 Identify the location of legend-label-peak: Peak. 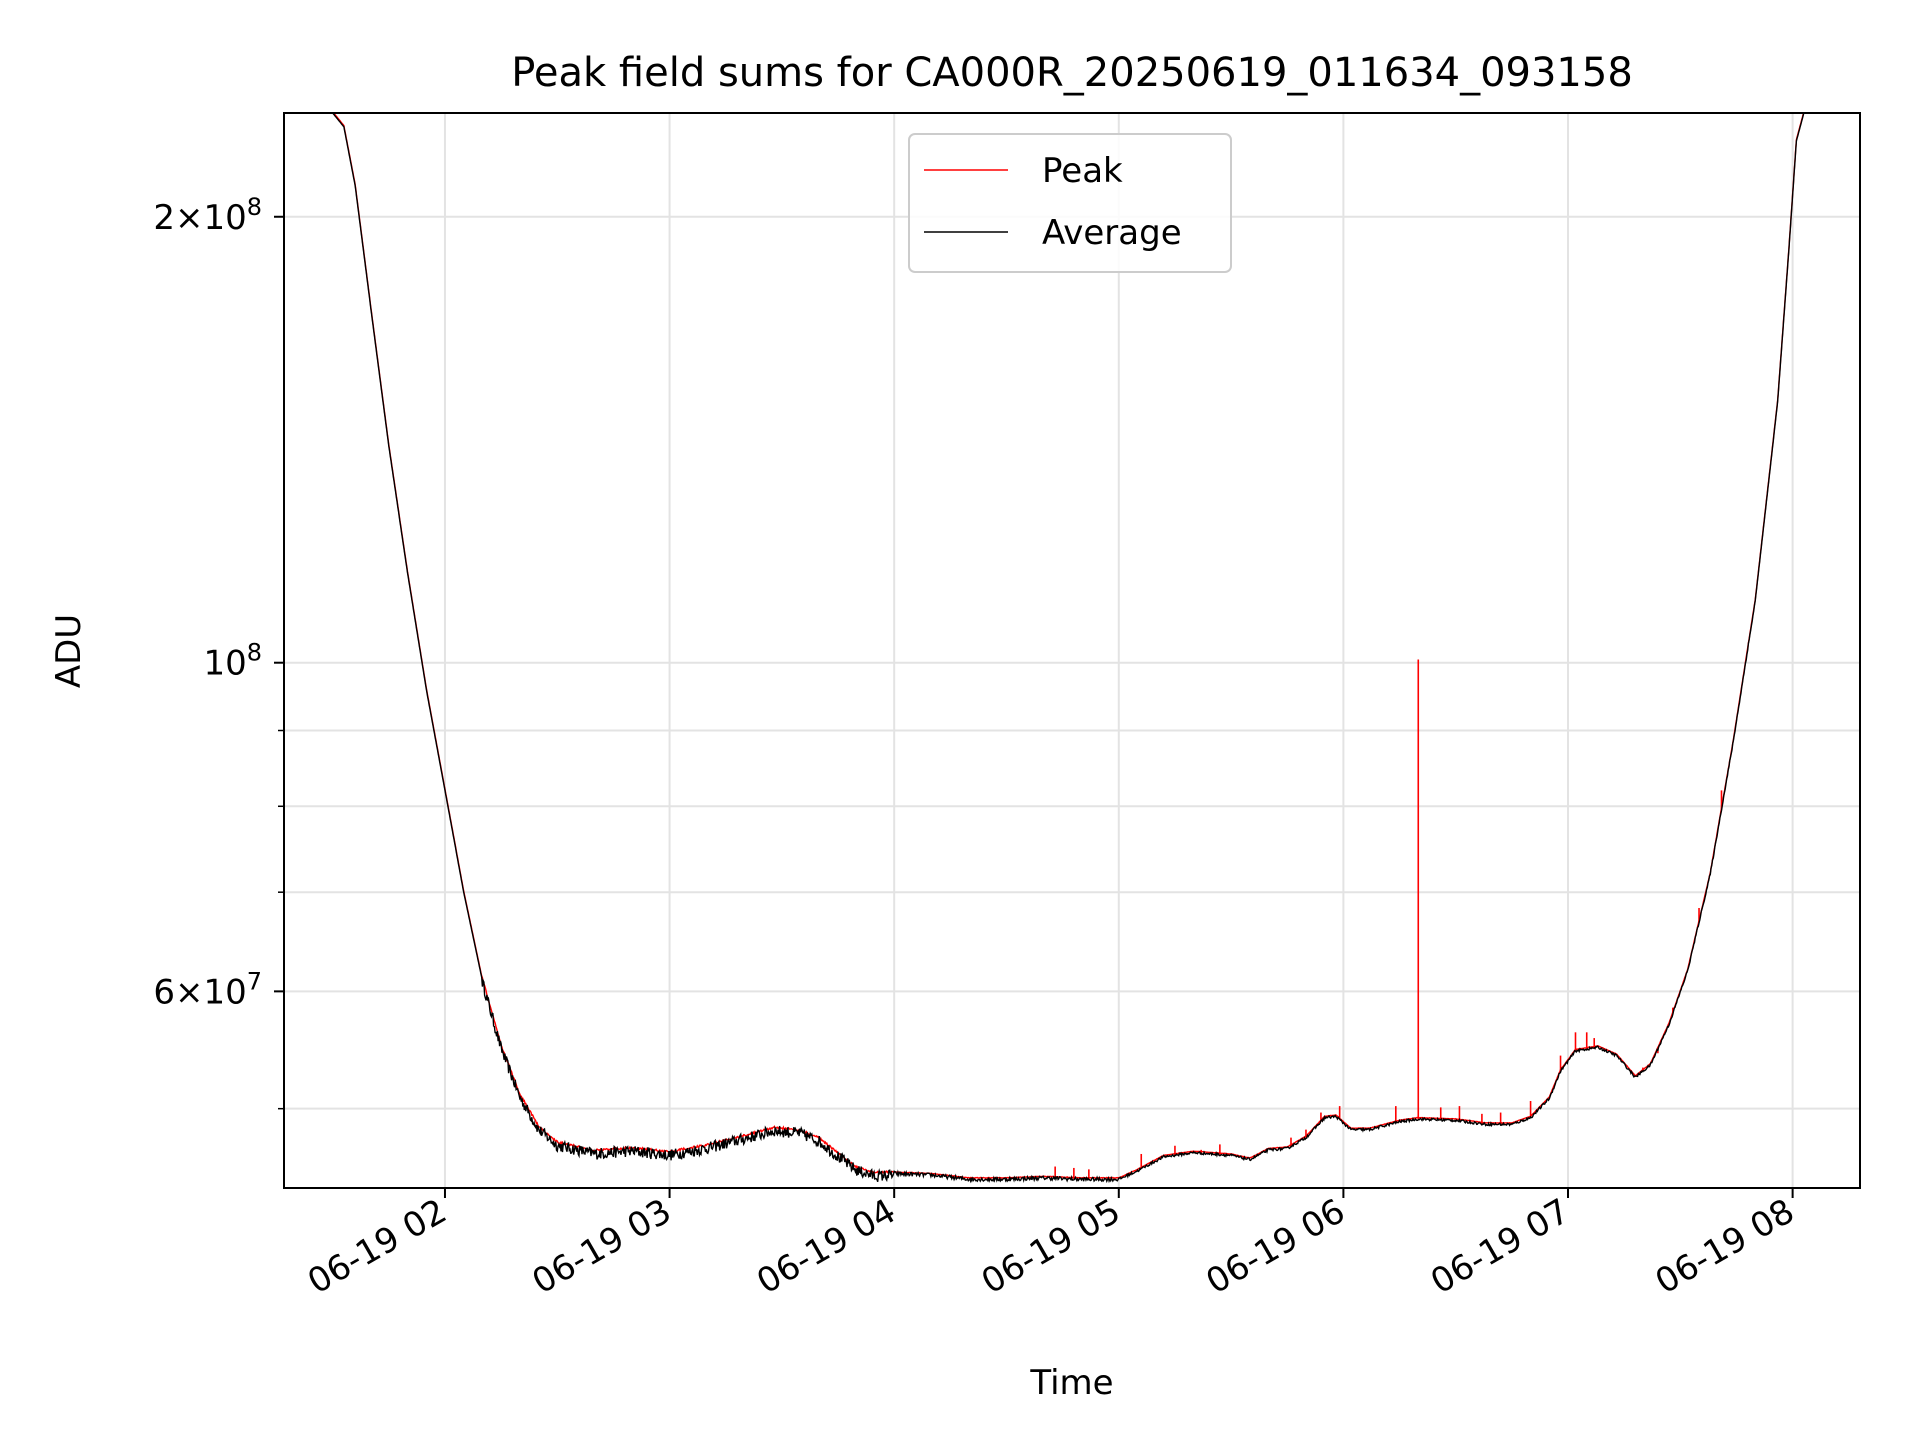
(1082, 171).